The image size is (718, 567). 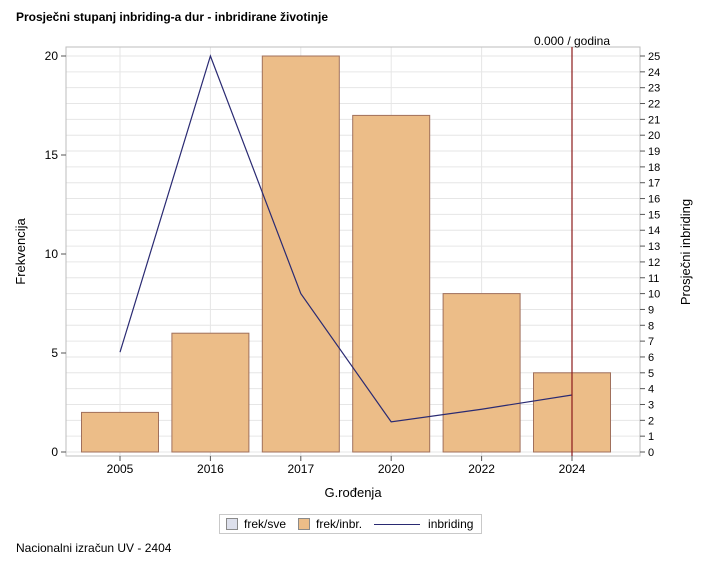 I want to click on x-tick-label: 2016, so click(x=210, y=469).